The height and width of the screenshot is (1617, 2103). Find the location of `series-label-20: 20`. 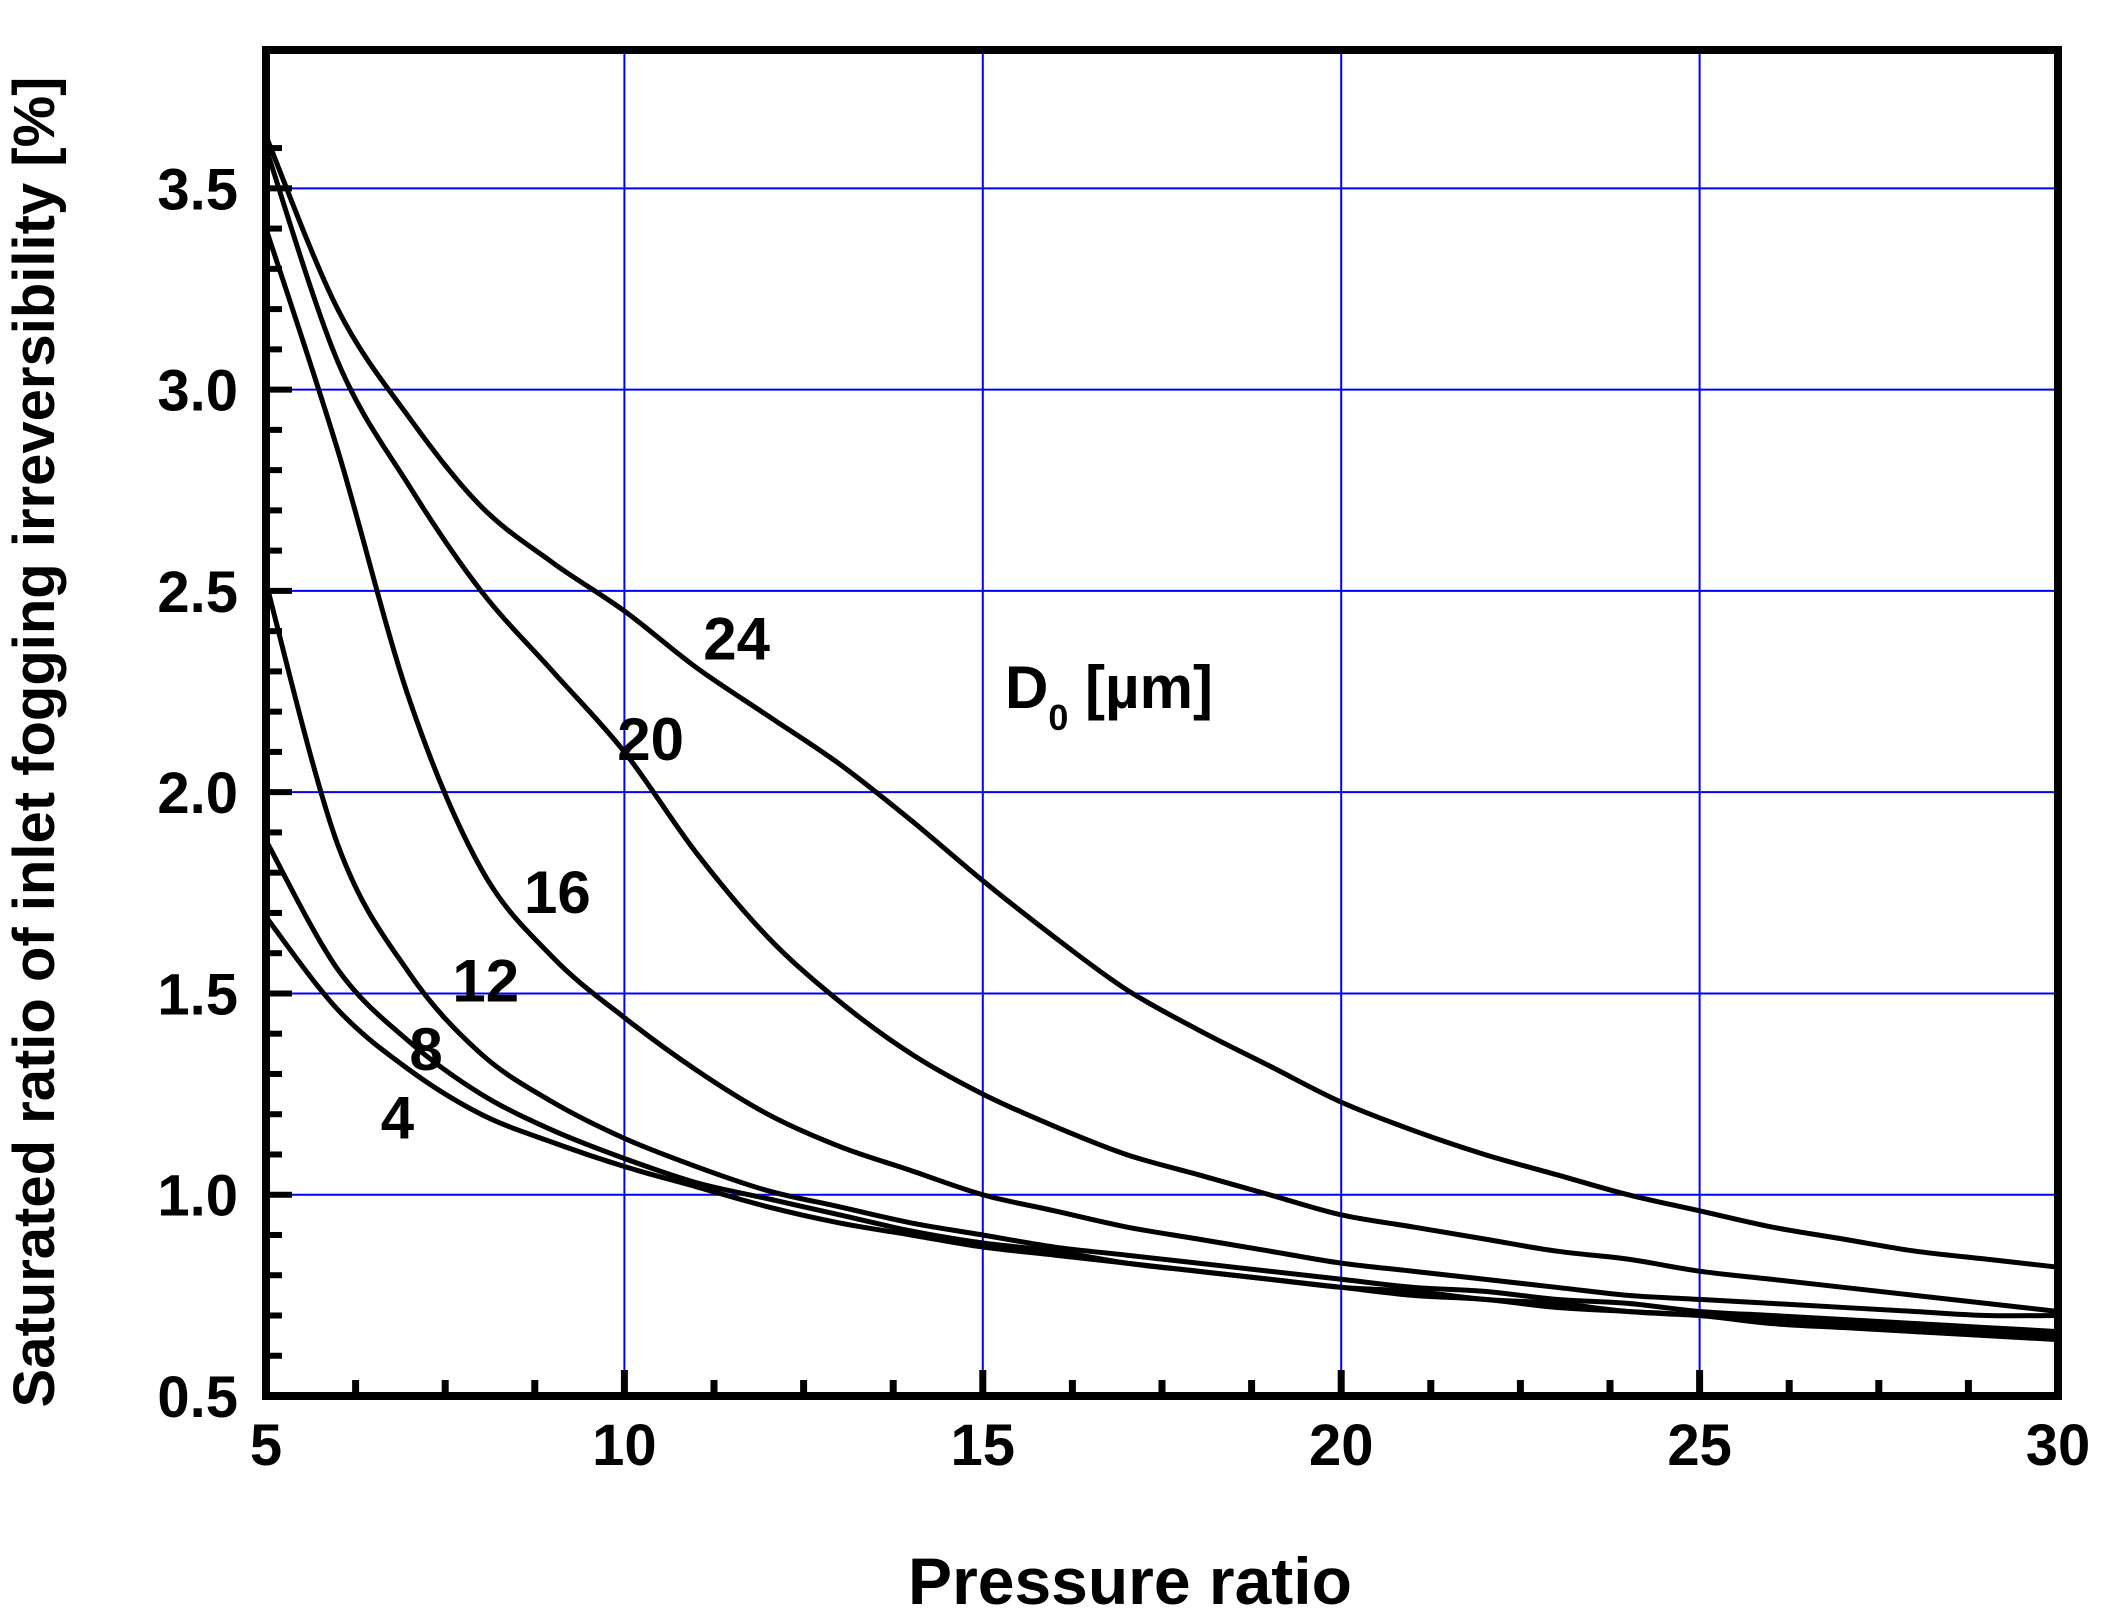

series-label-20: 20 is located at coordinates (650, 739).